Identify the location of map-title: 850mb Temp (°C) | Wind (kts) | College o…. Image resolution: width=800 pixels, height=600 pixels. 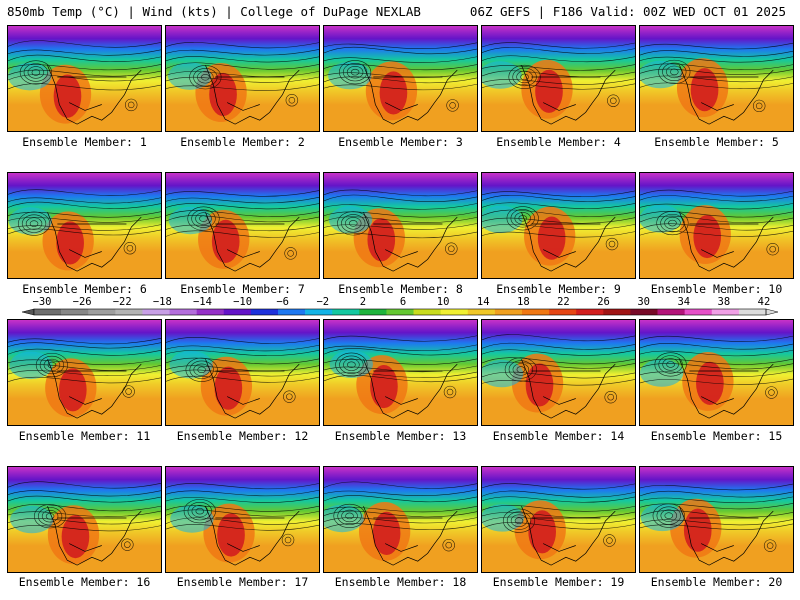
(214, 11).